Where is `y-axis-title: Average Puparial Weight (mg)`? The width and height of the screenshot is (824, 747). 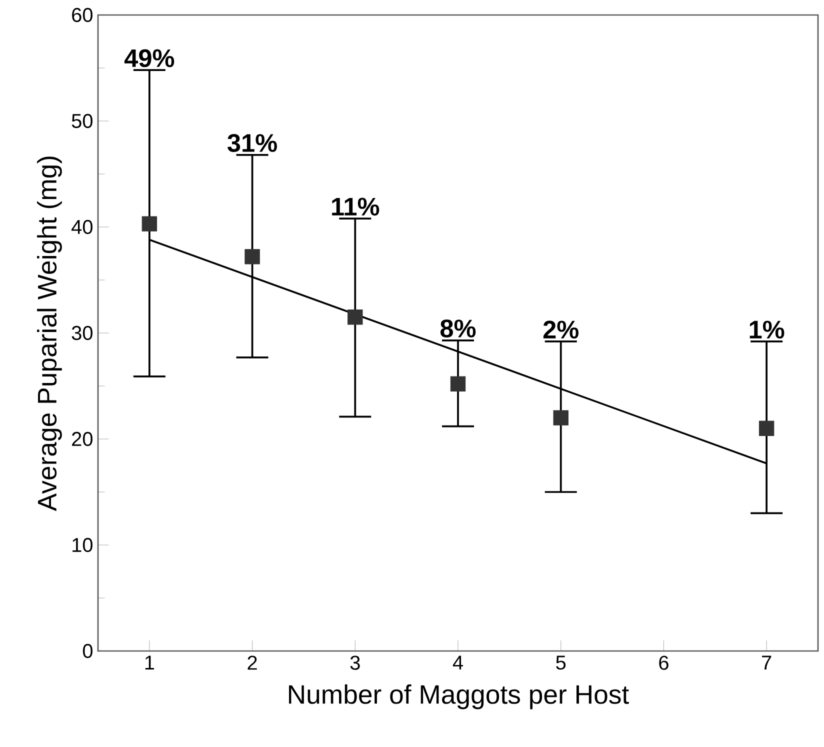
y-axis-title: Average Puparial Weight (mg) is located at coordinates (49, 334).